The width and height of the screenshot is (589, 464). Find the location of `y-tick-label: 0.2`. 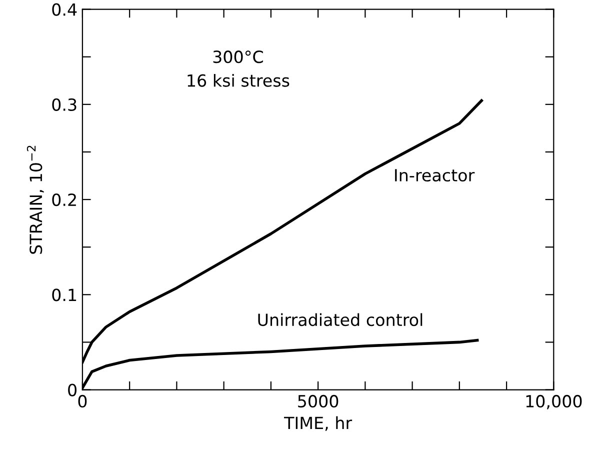

y-tick-label: 0.2 is located at coordinates (64, 199).